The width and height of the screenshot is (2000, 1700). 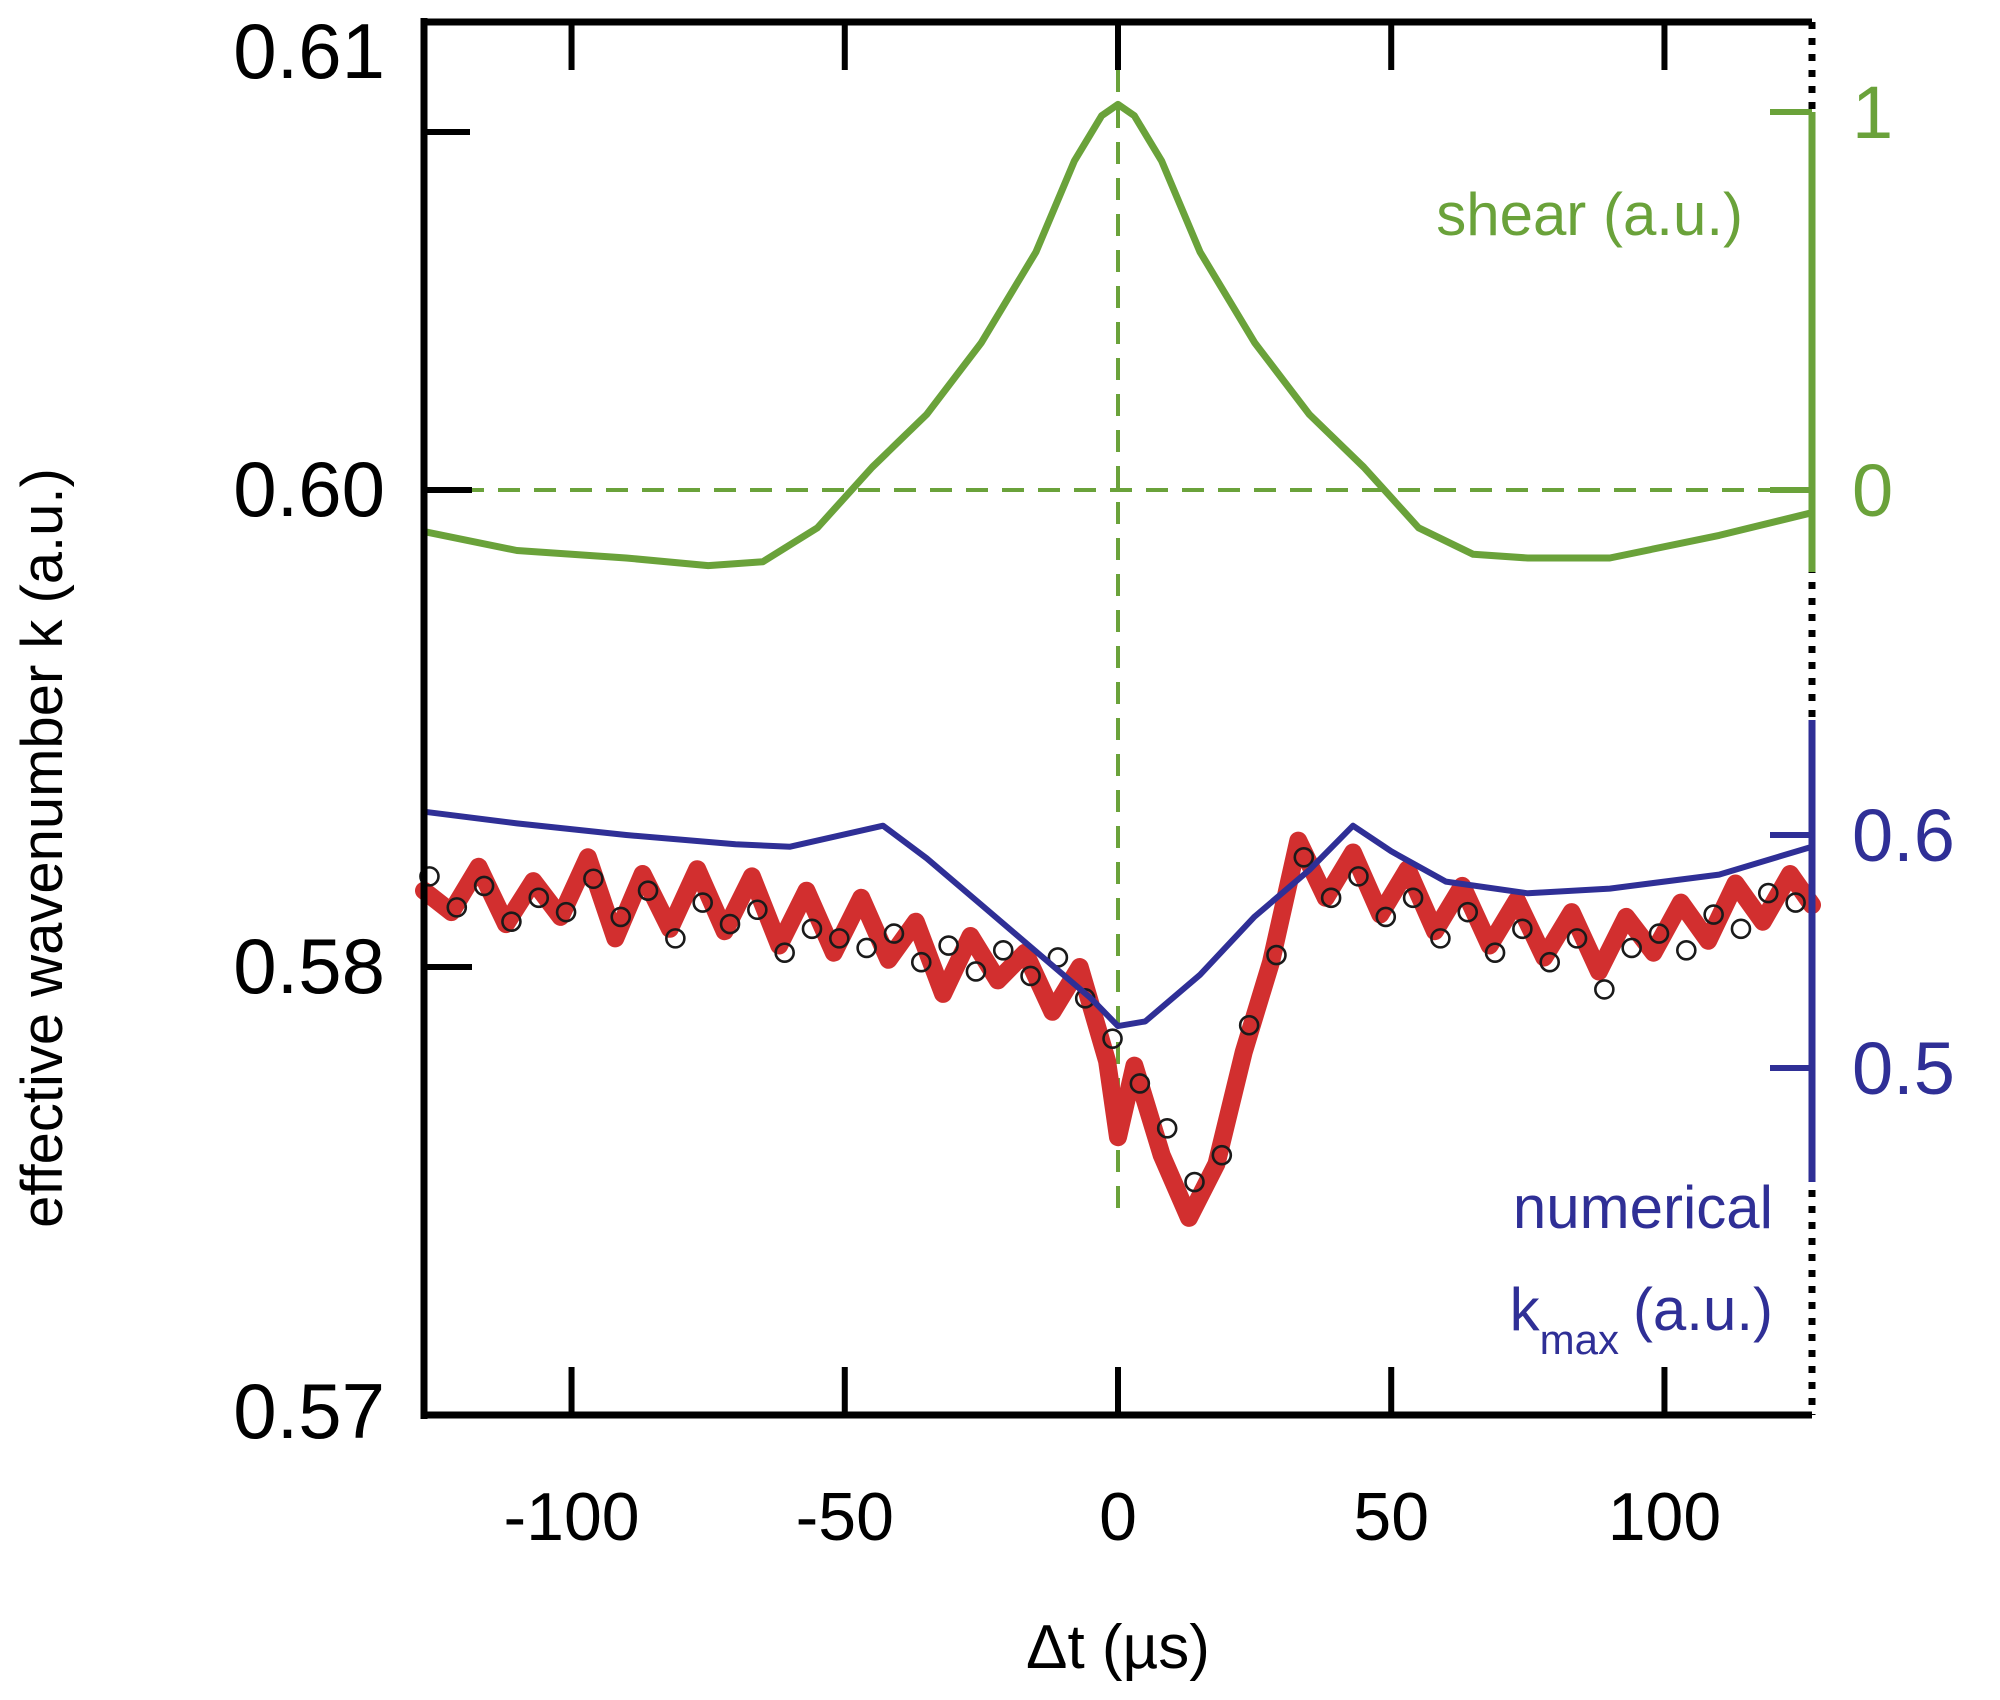 What do you see at coordinates (845, 1517) in the screenshot?
I see `x-tick-label: -50` at bounding box center [845, 1517].